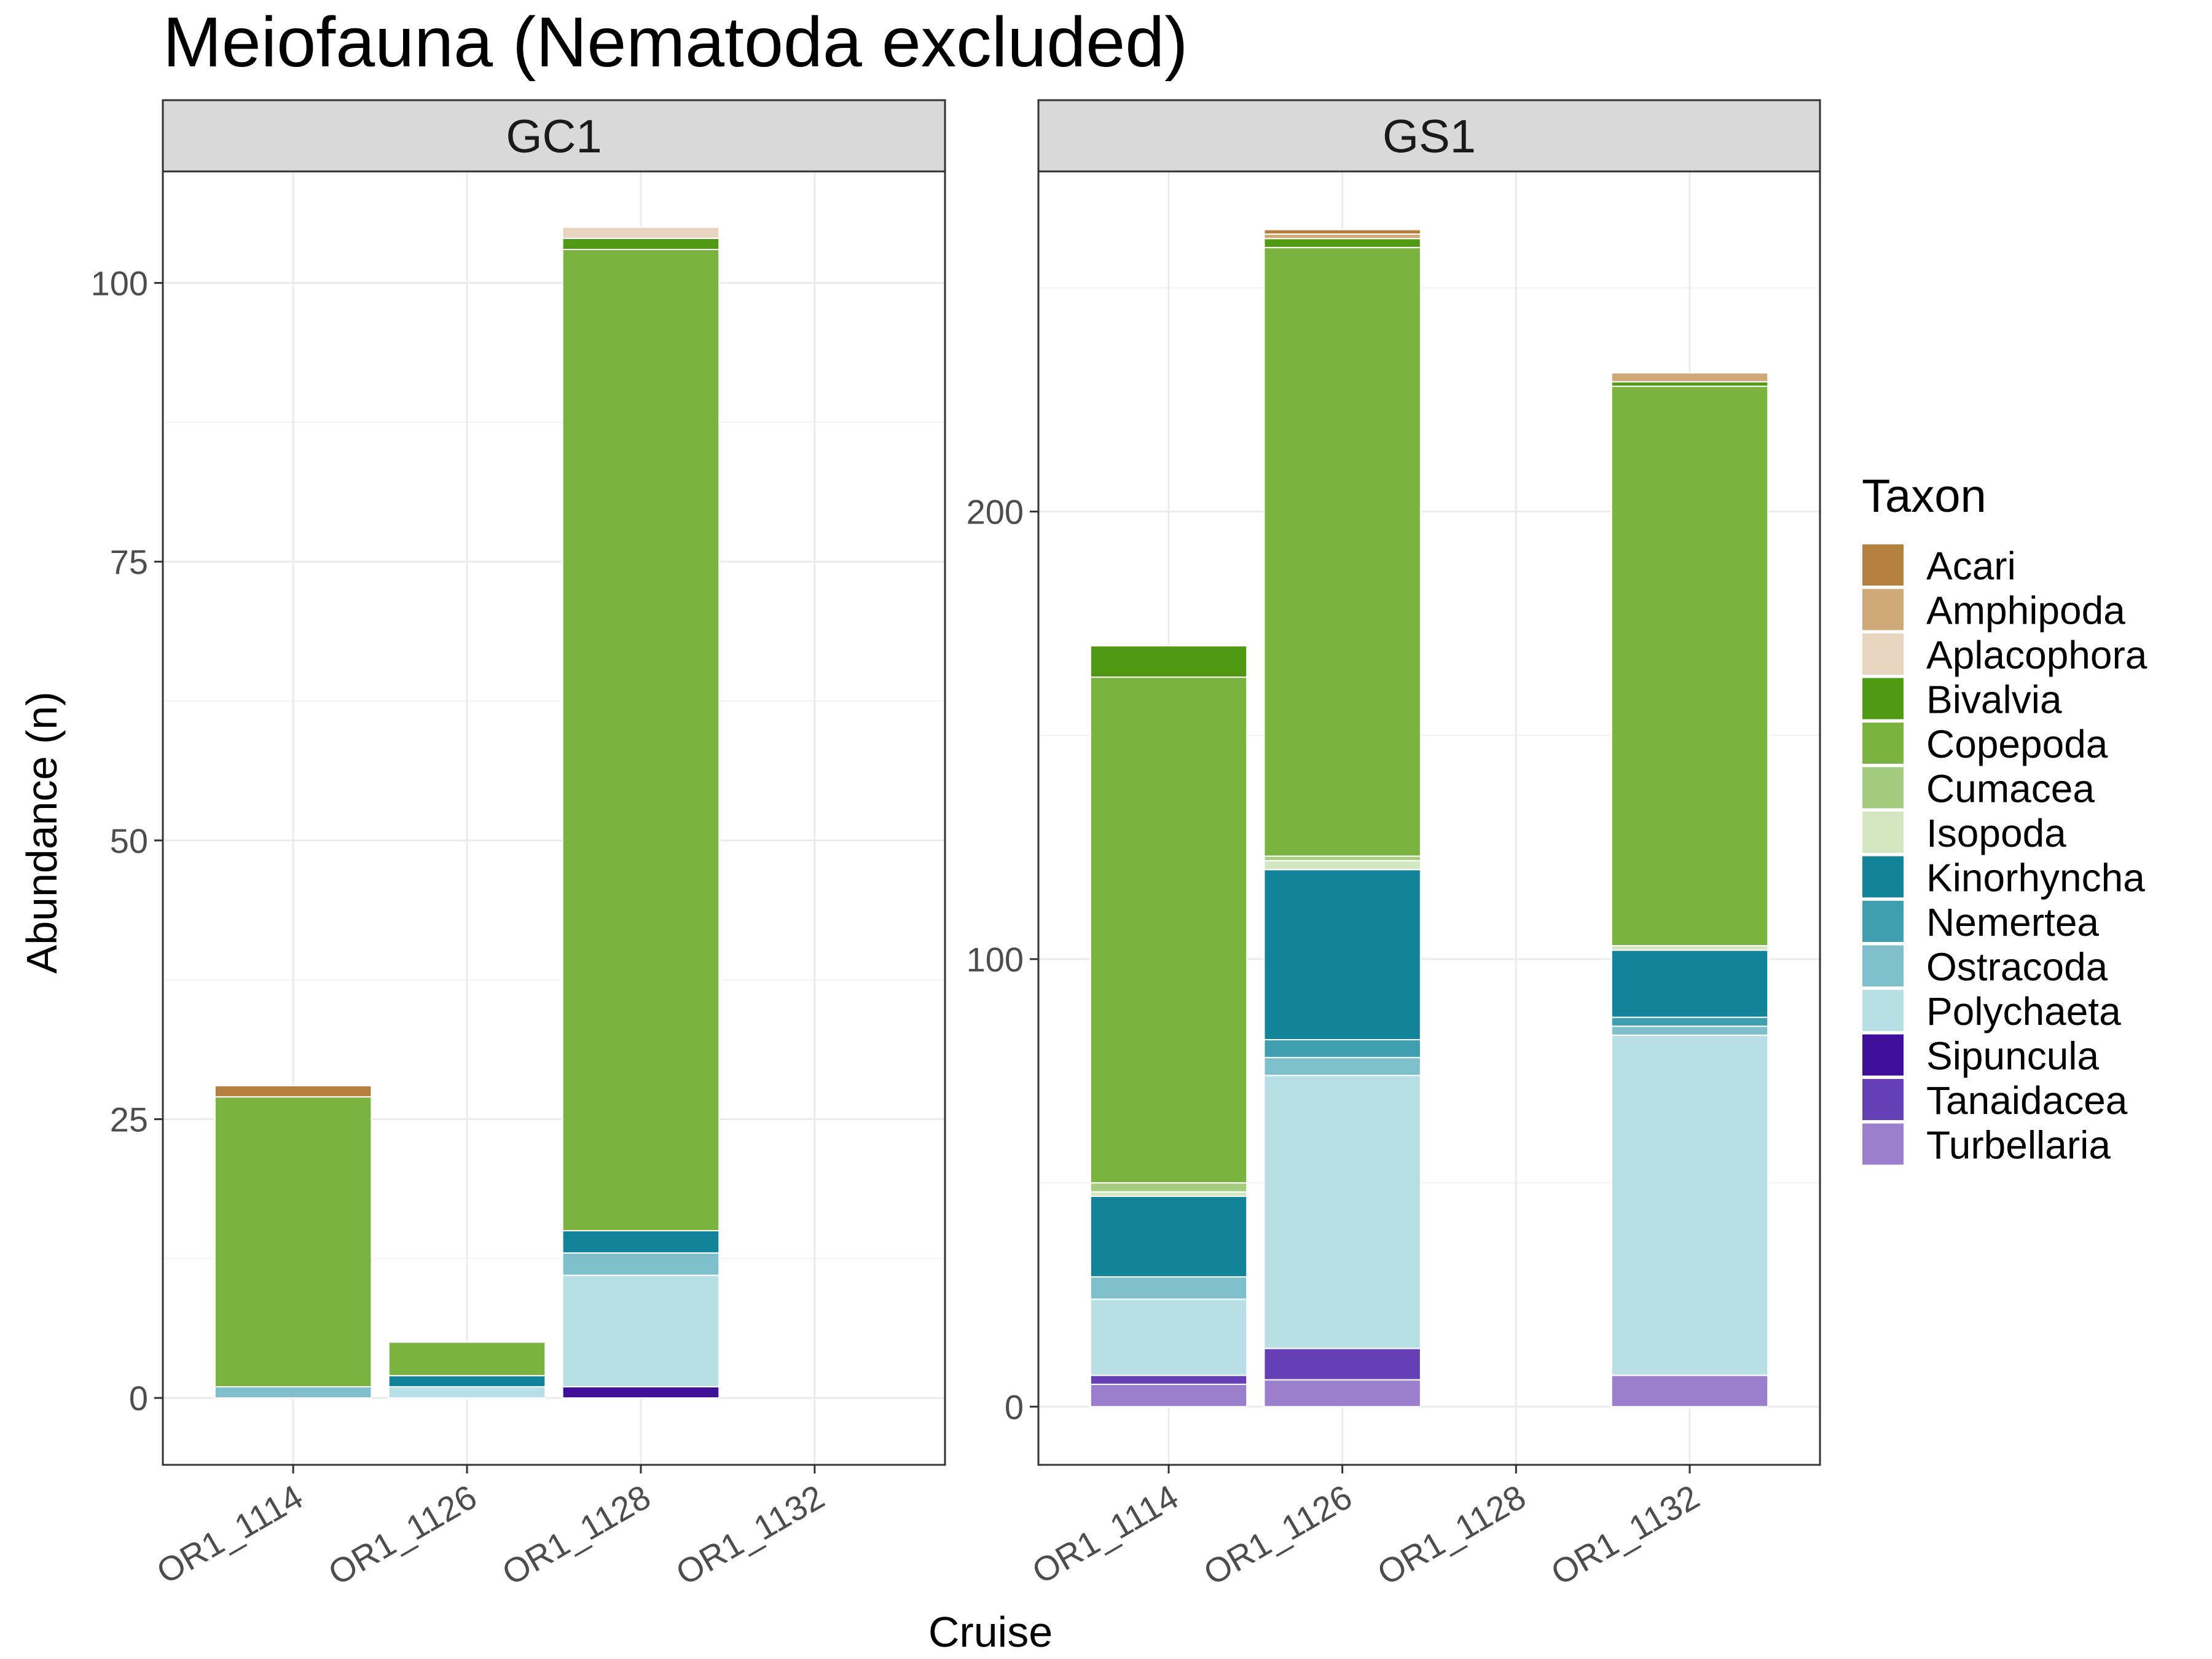  What do you see at coordinates (2018, 1145) in the screenshot?
I see `legend-label-turbellaria: Turbellaria` at bounding box center [2018, 1145].